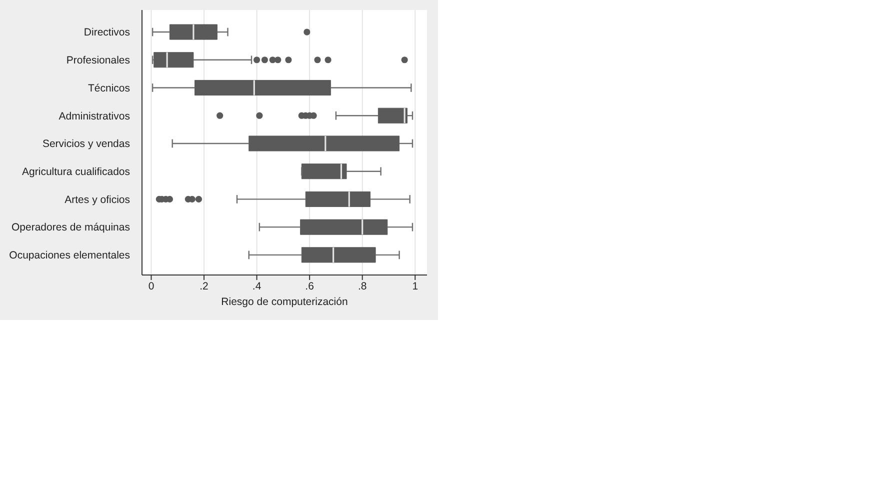 This screenshot has height=495, width=880. I want to click on y-tick-label: Administrativos, so click(94, 116).